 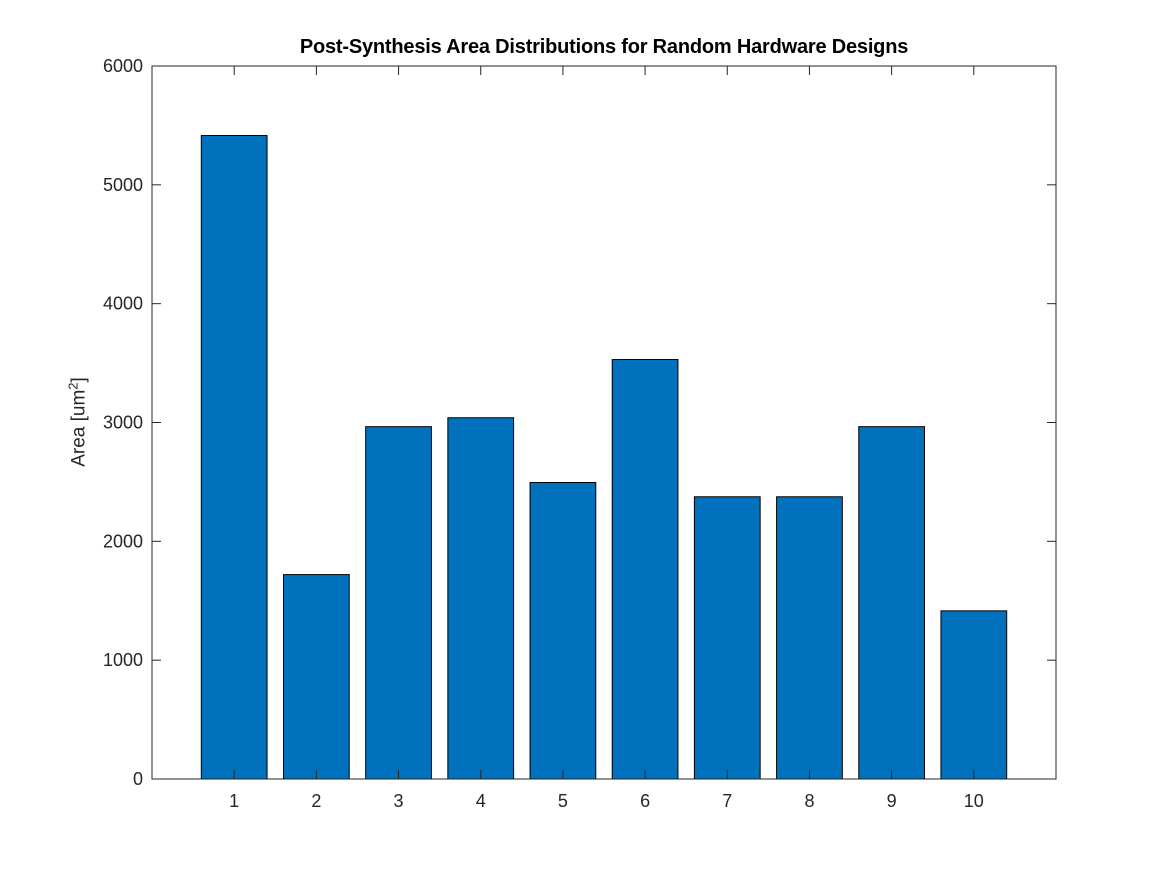 What do you see at coordinates (123, 304) in the screenshot?
I see `y-tick-label: 4000` at bounding box center [123, 304].